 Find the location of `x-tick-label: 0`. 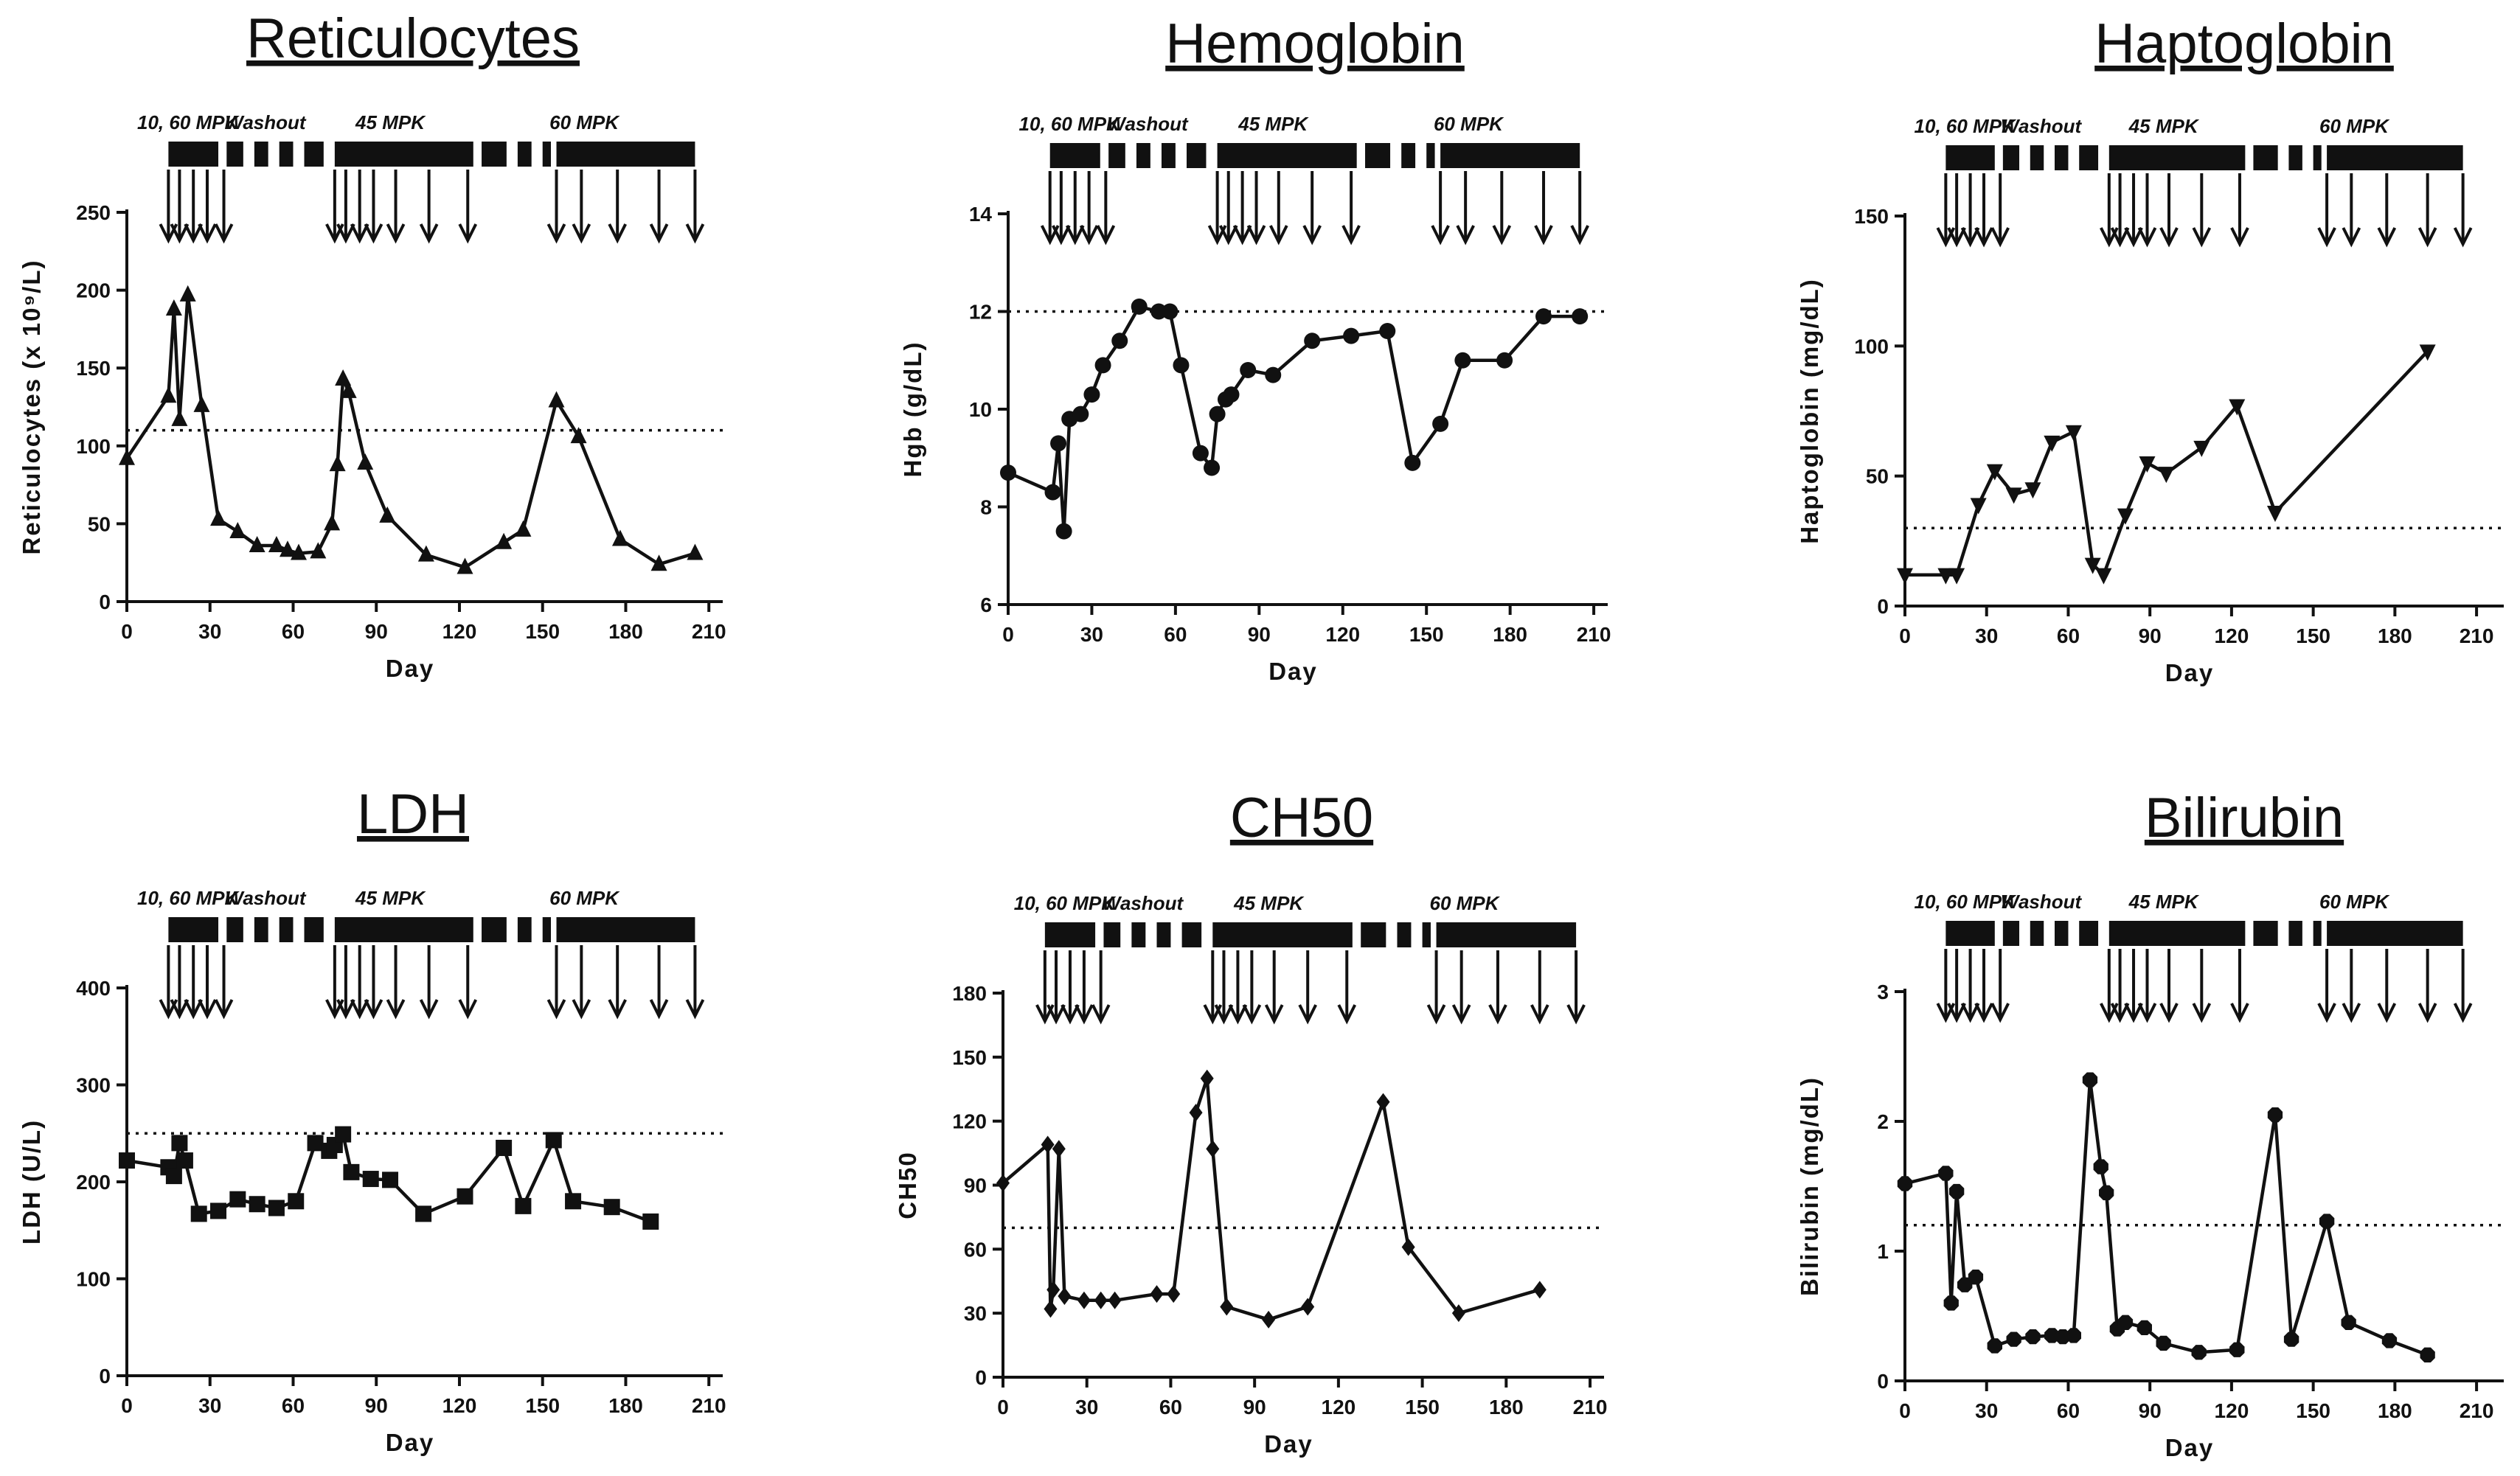

x-tick-label: 0 is located at coordinates (1905, 635).